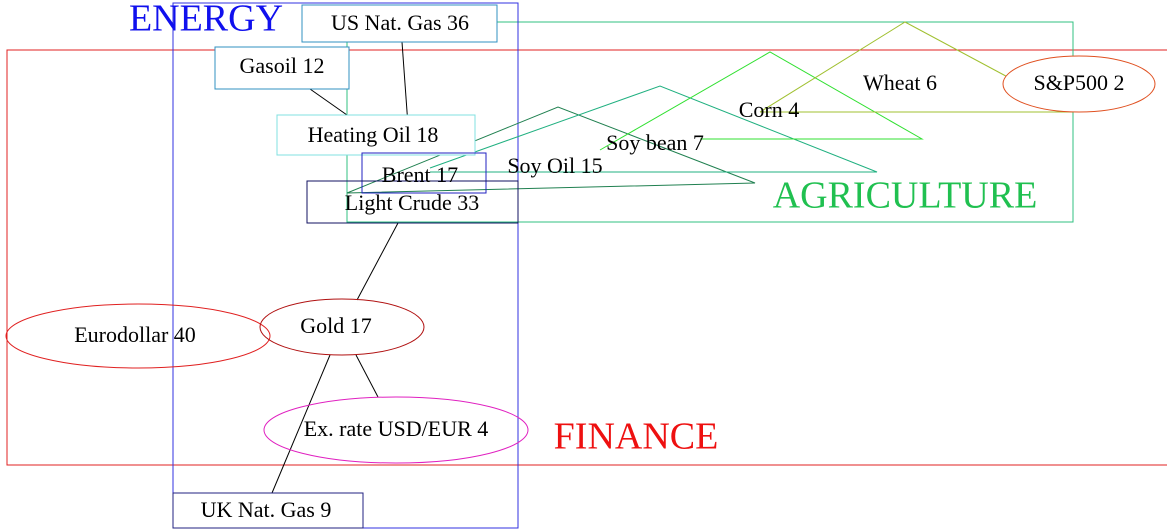 The width and height of the screenshot is (1167, 531). What do you see at coordinates (905, 196) in the screenshot?
I see `cluster-label: AGRICULTURE` at bounding box center [905, 196].